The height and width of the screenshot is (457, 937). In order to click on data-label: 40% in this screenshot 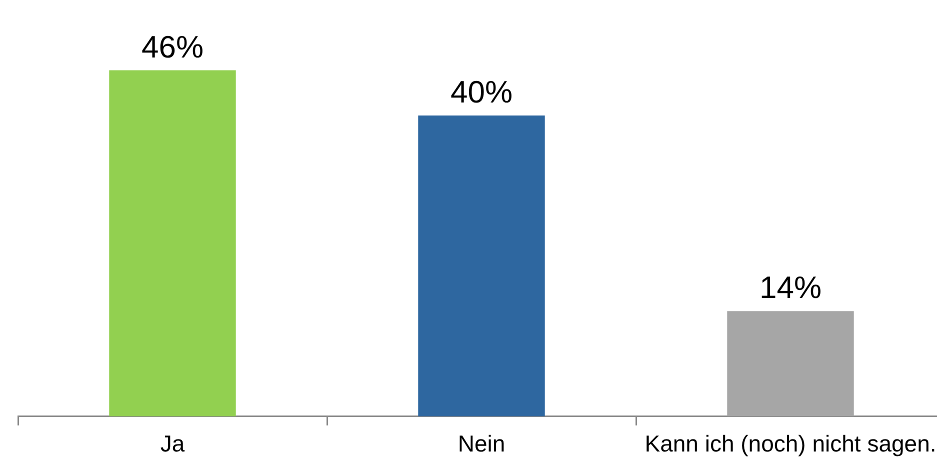, I will do `click(481, 92)`.